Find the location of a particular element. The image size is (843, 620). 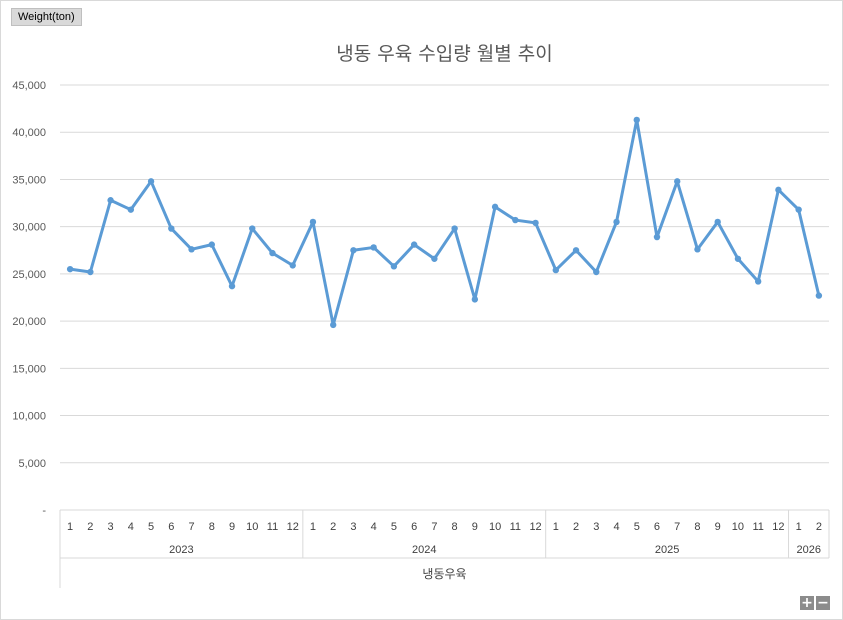

x-group-label-year: 2023 is located at coordinates (181, 550).